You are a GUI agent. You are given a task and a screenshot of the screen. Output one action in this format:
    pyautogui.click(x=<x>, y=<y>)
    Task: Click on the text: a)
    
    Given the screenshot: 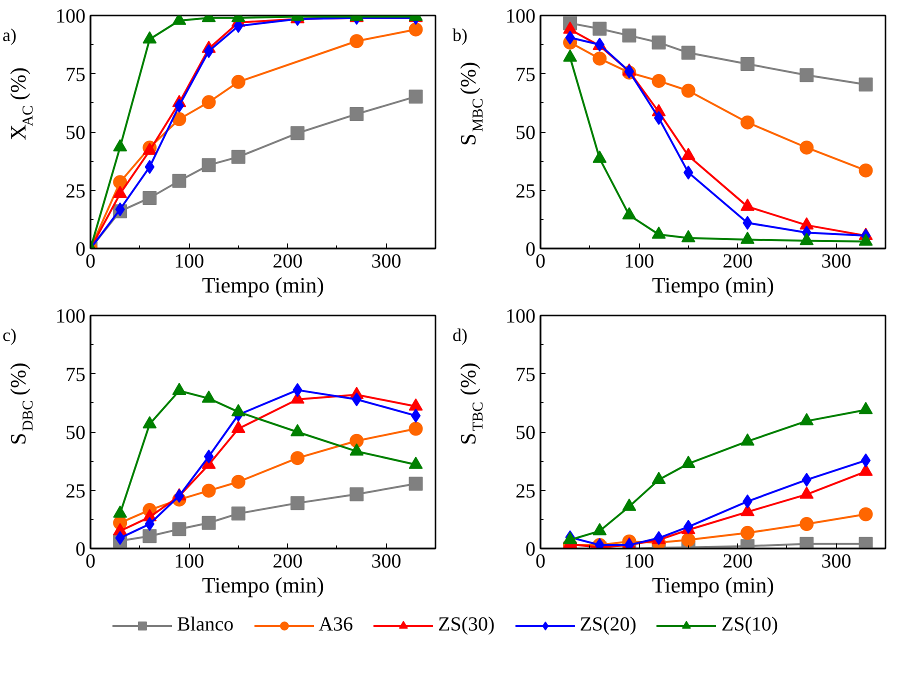 What is the action you would take?
    pyautogui.click(x=9, y=34)
    